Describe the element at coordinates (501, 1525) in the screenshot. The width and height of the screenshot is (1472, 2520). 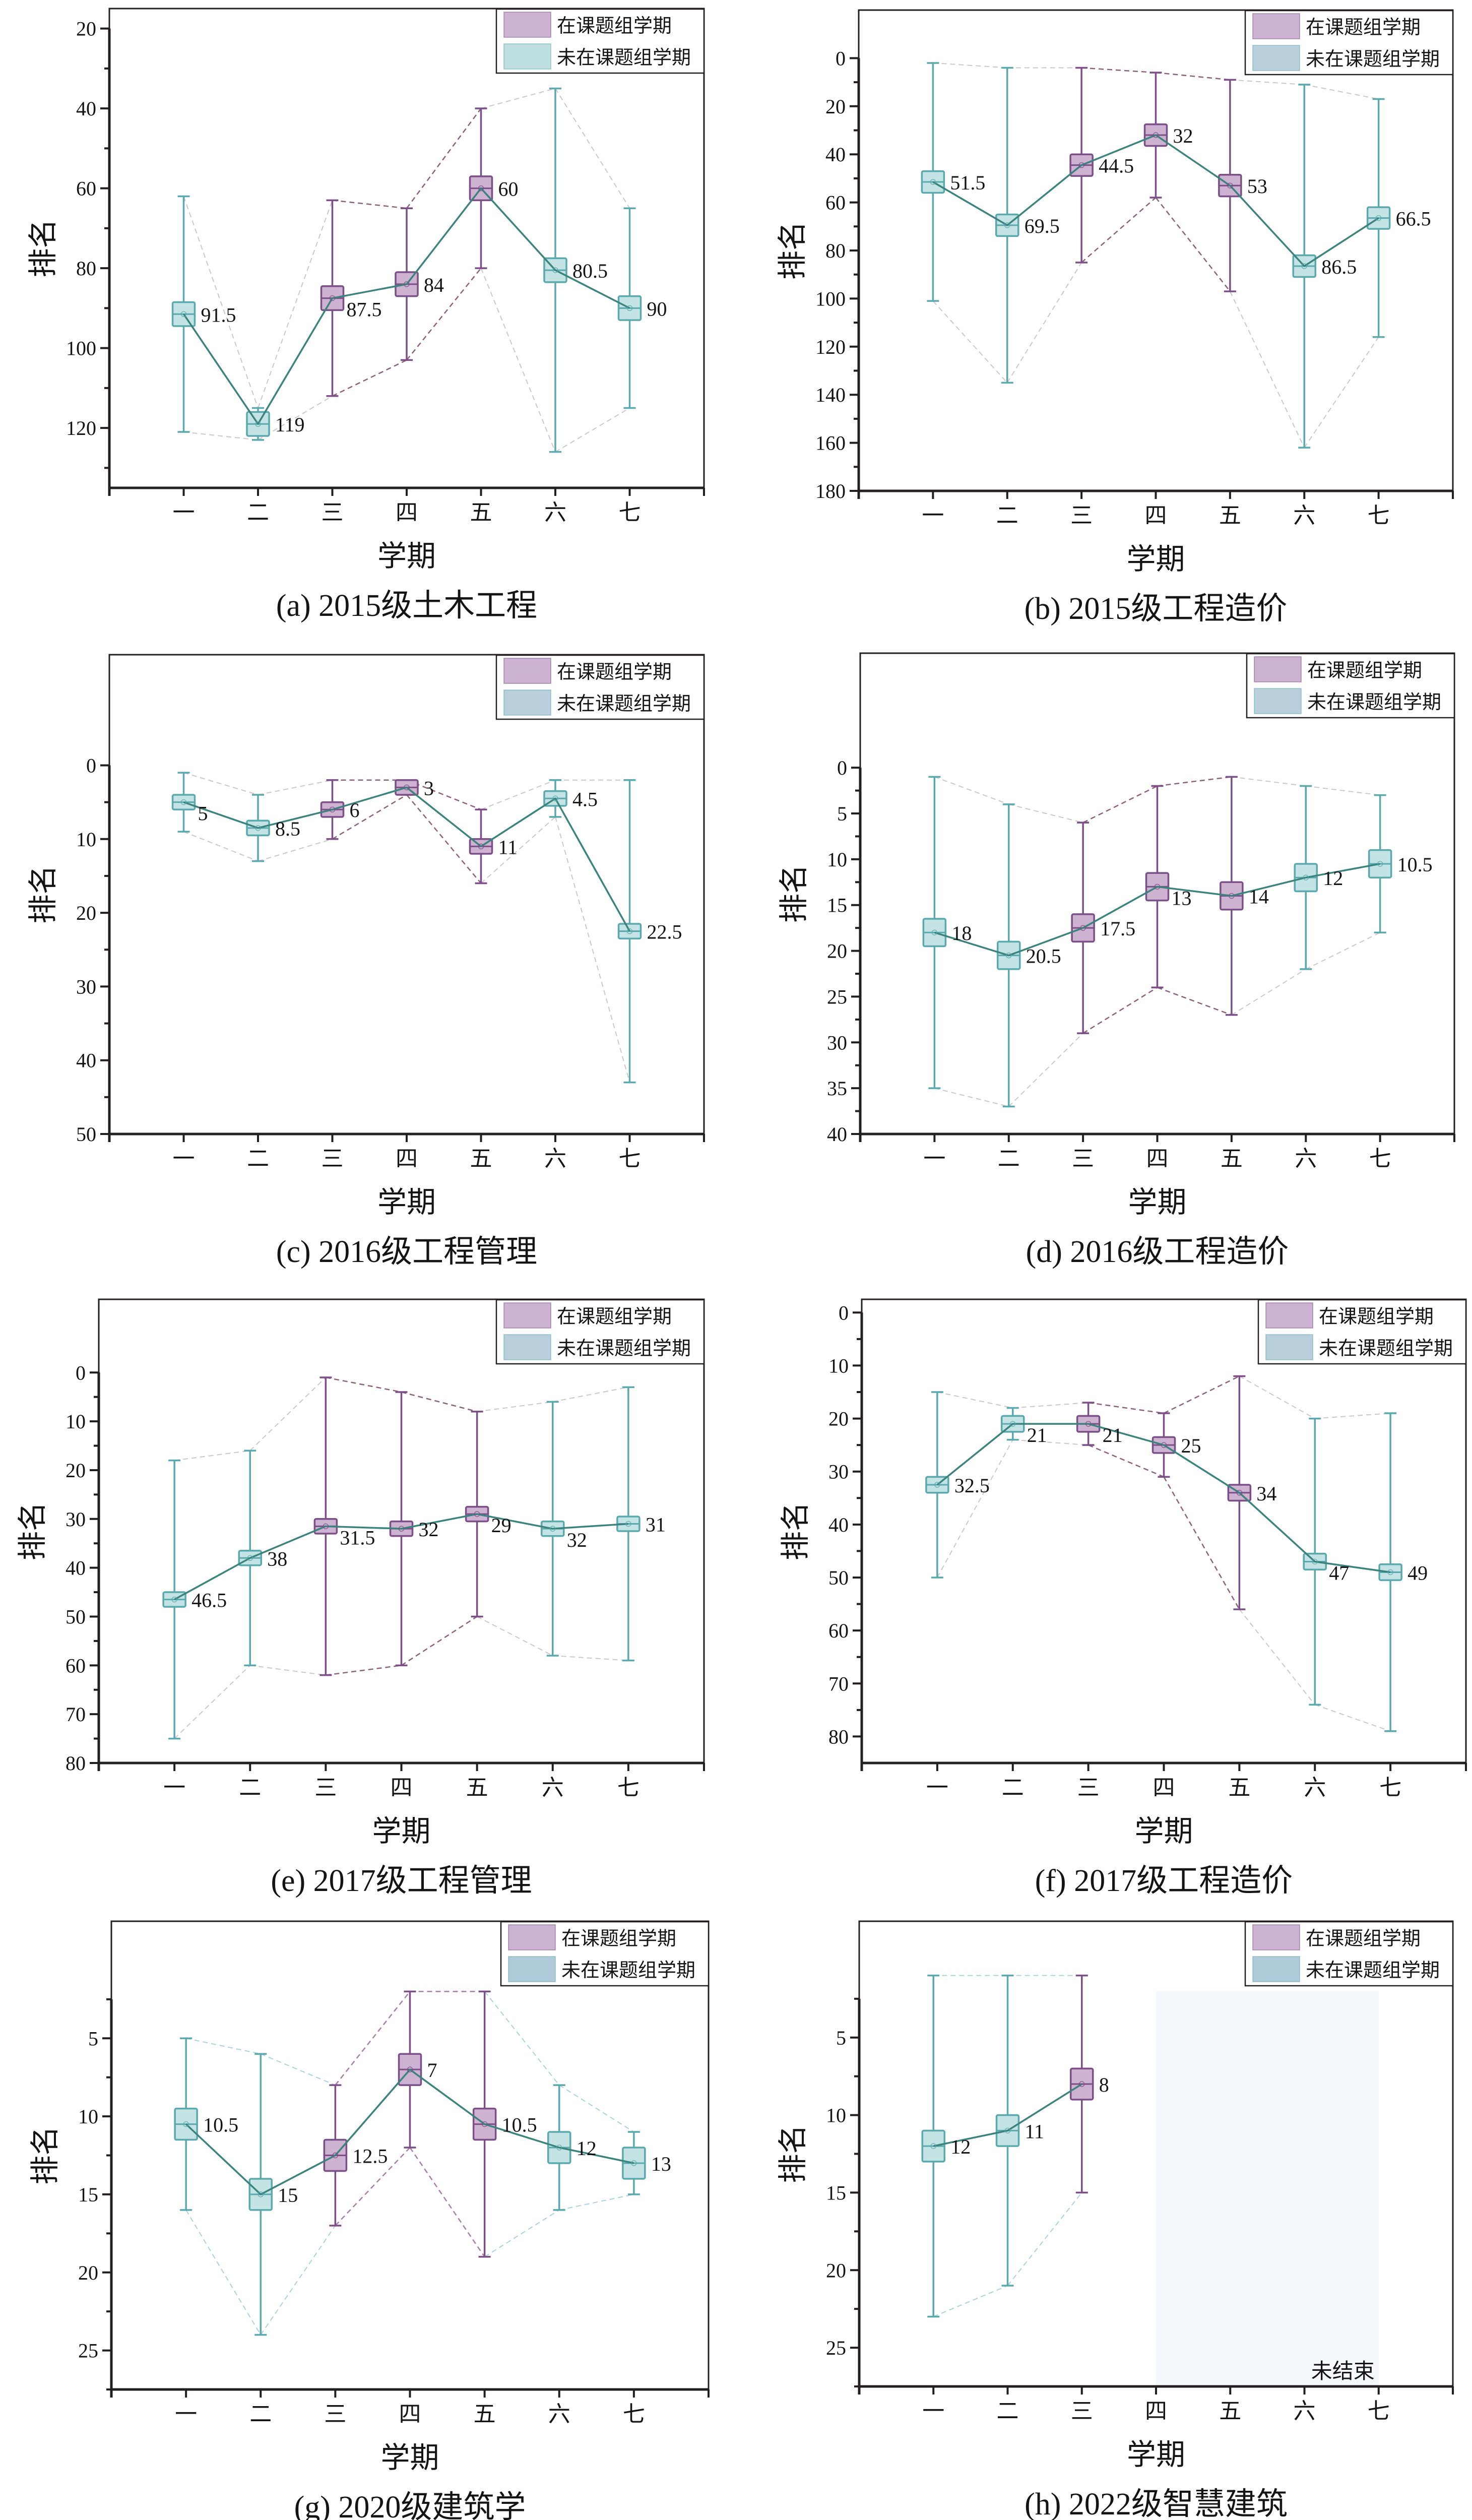
I see `data-label: 29` at that location.